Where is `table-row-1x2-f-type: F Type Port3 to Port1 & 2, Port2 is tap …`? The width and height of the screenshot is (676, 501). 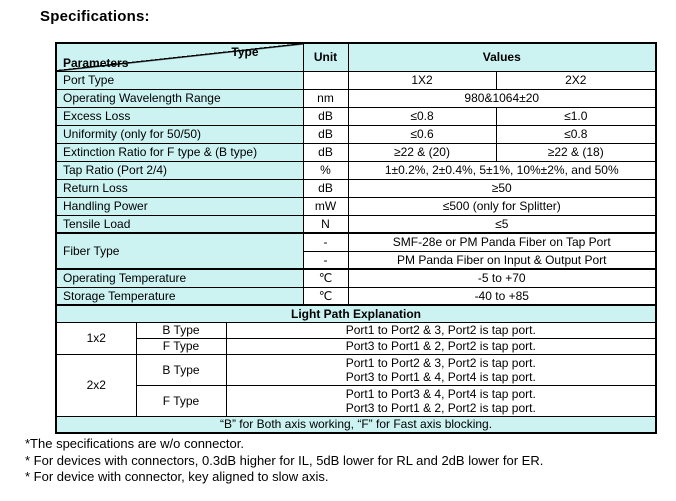
table-row-1x2-f-type: F Type Port3 to Port1 & 2, Port2 is tap … is located at coordinates (356, 346).